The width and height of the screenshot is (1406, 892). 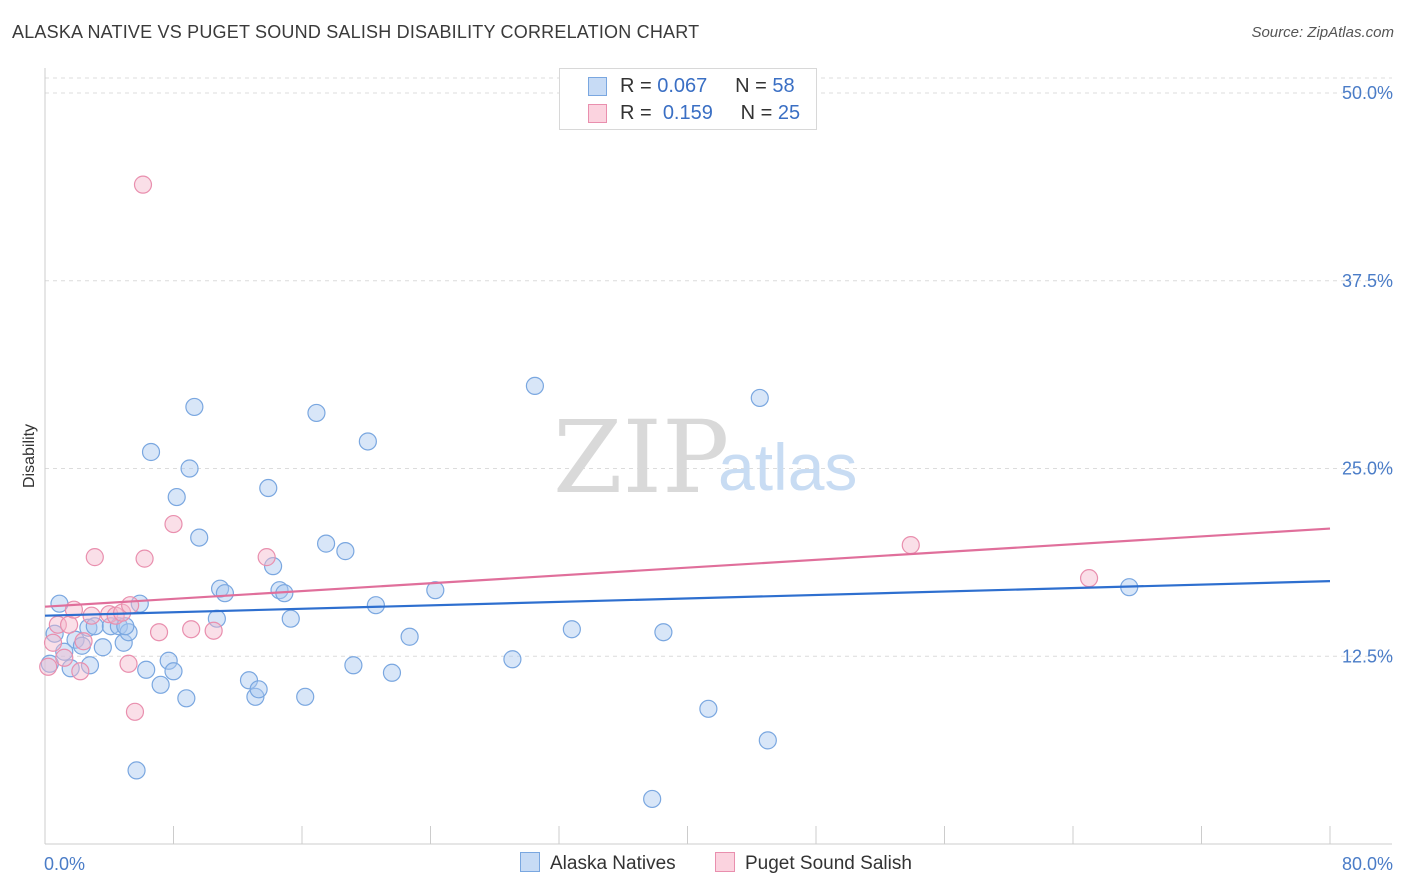 I want to click on x-tick-label: 80.0%, so click(x=1367, y=864).